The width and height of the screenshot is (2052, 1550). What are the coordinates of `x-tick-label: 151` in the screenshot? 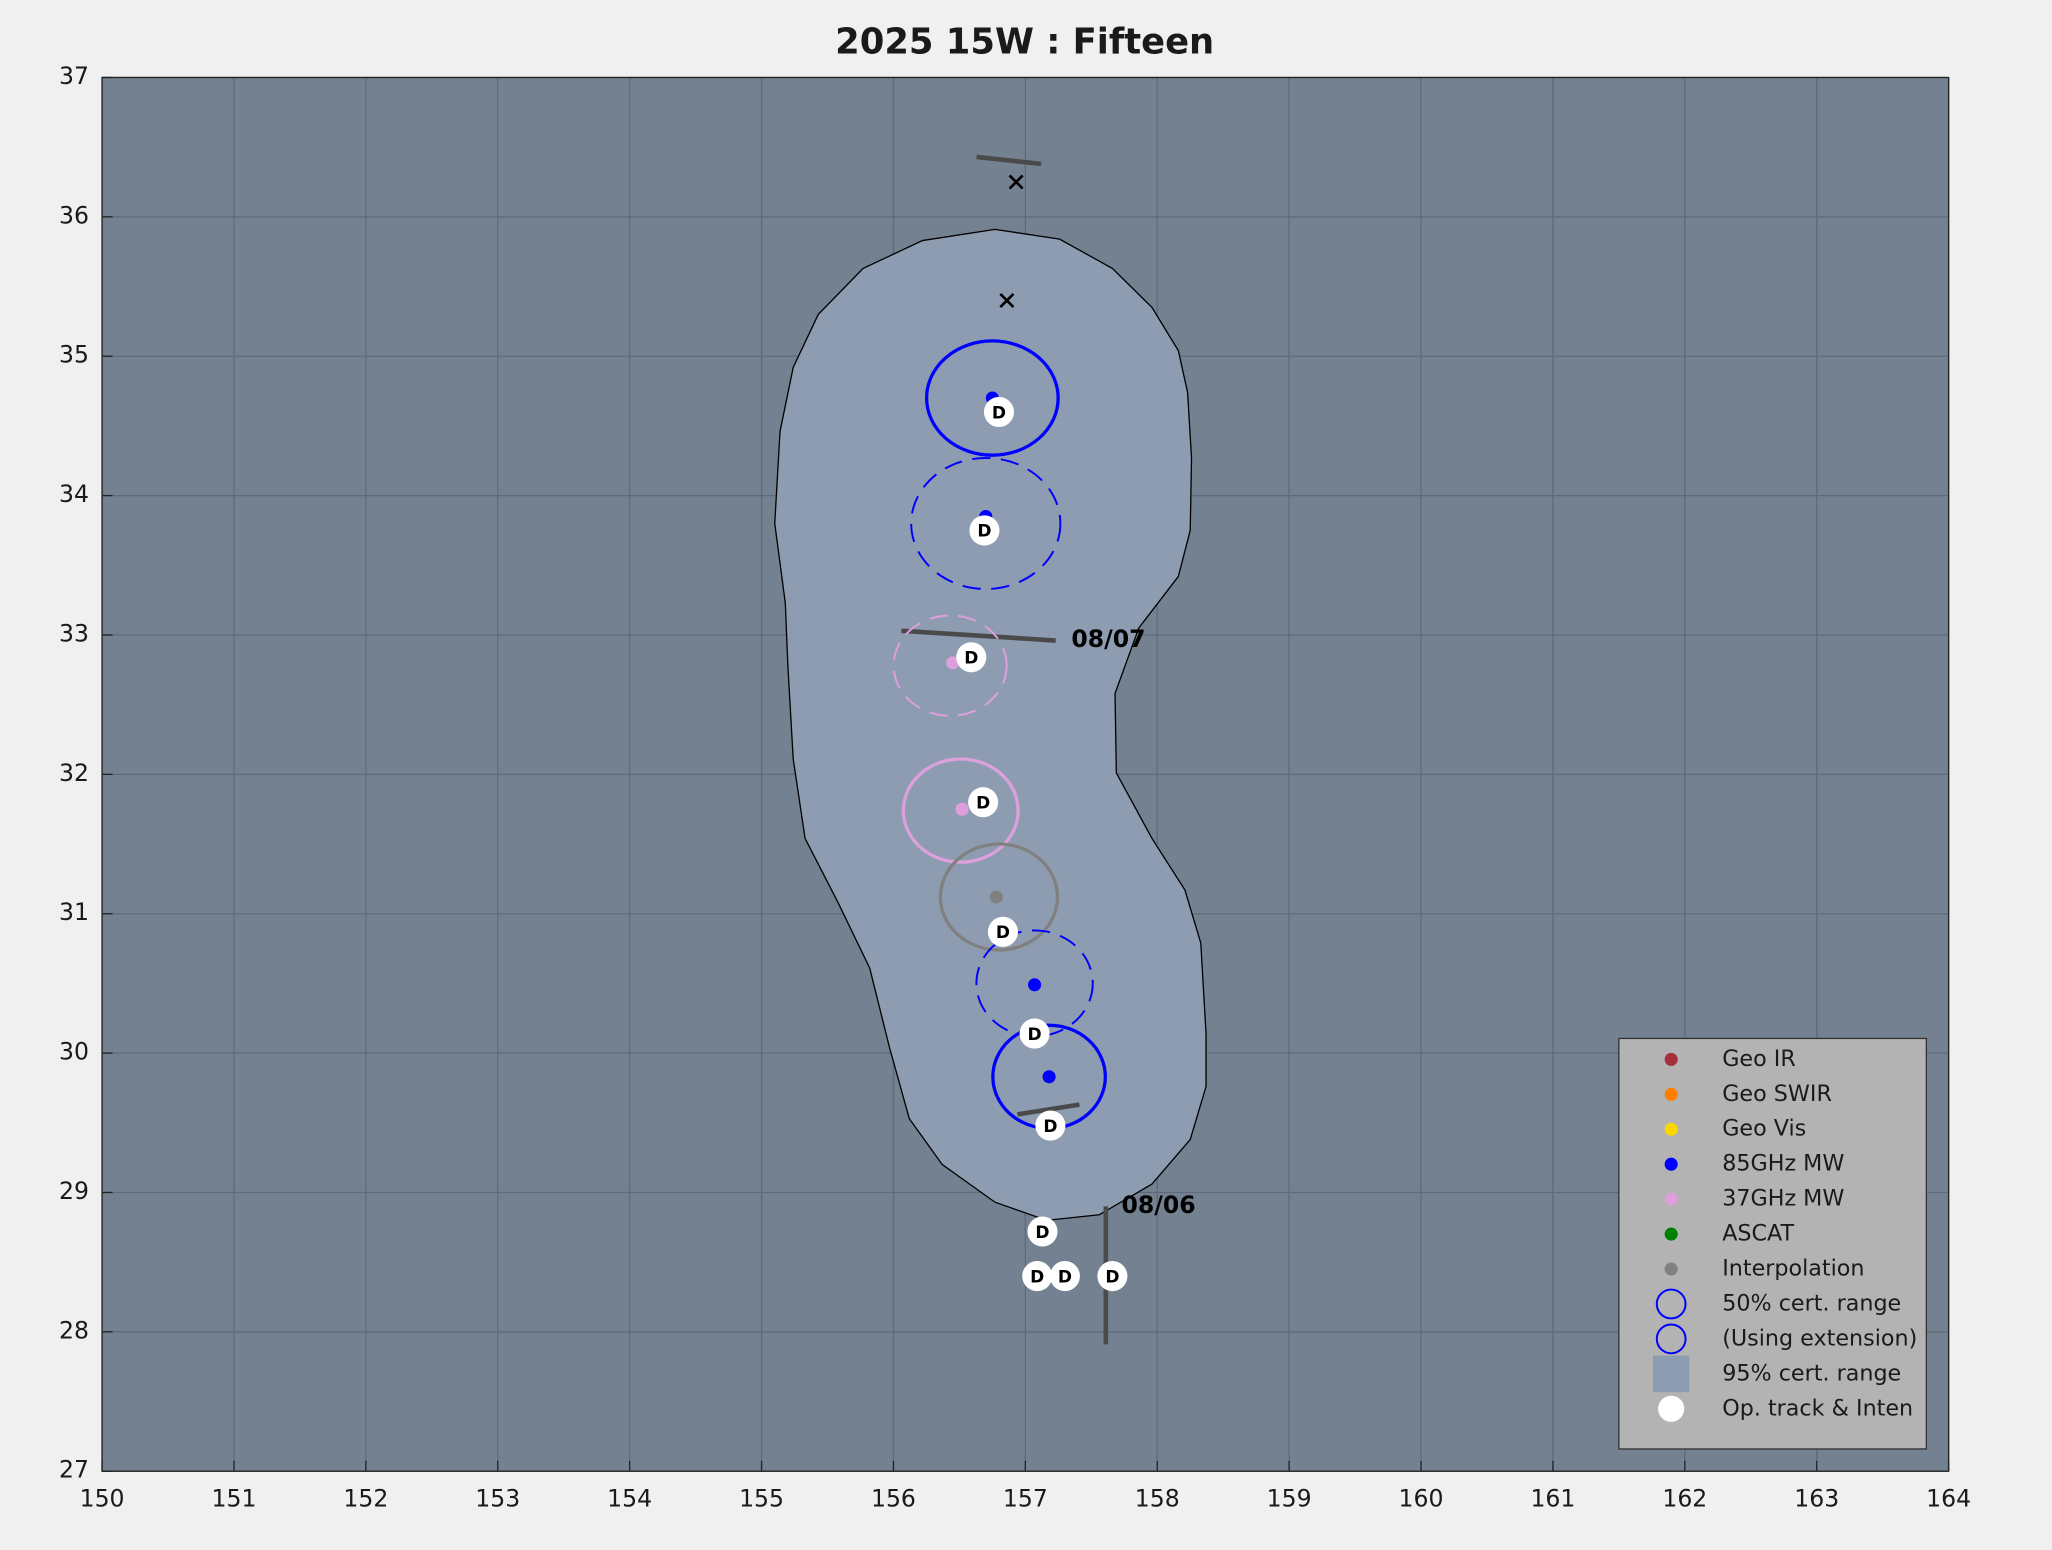 It's located at (233, 1499).